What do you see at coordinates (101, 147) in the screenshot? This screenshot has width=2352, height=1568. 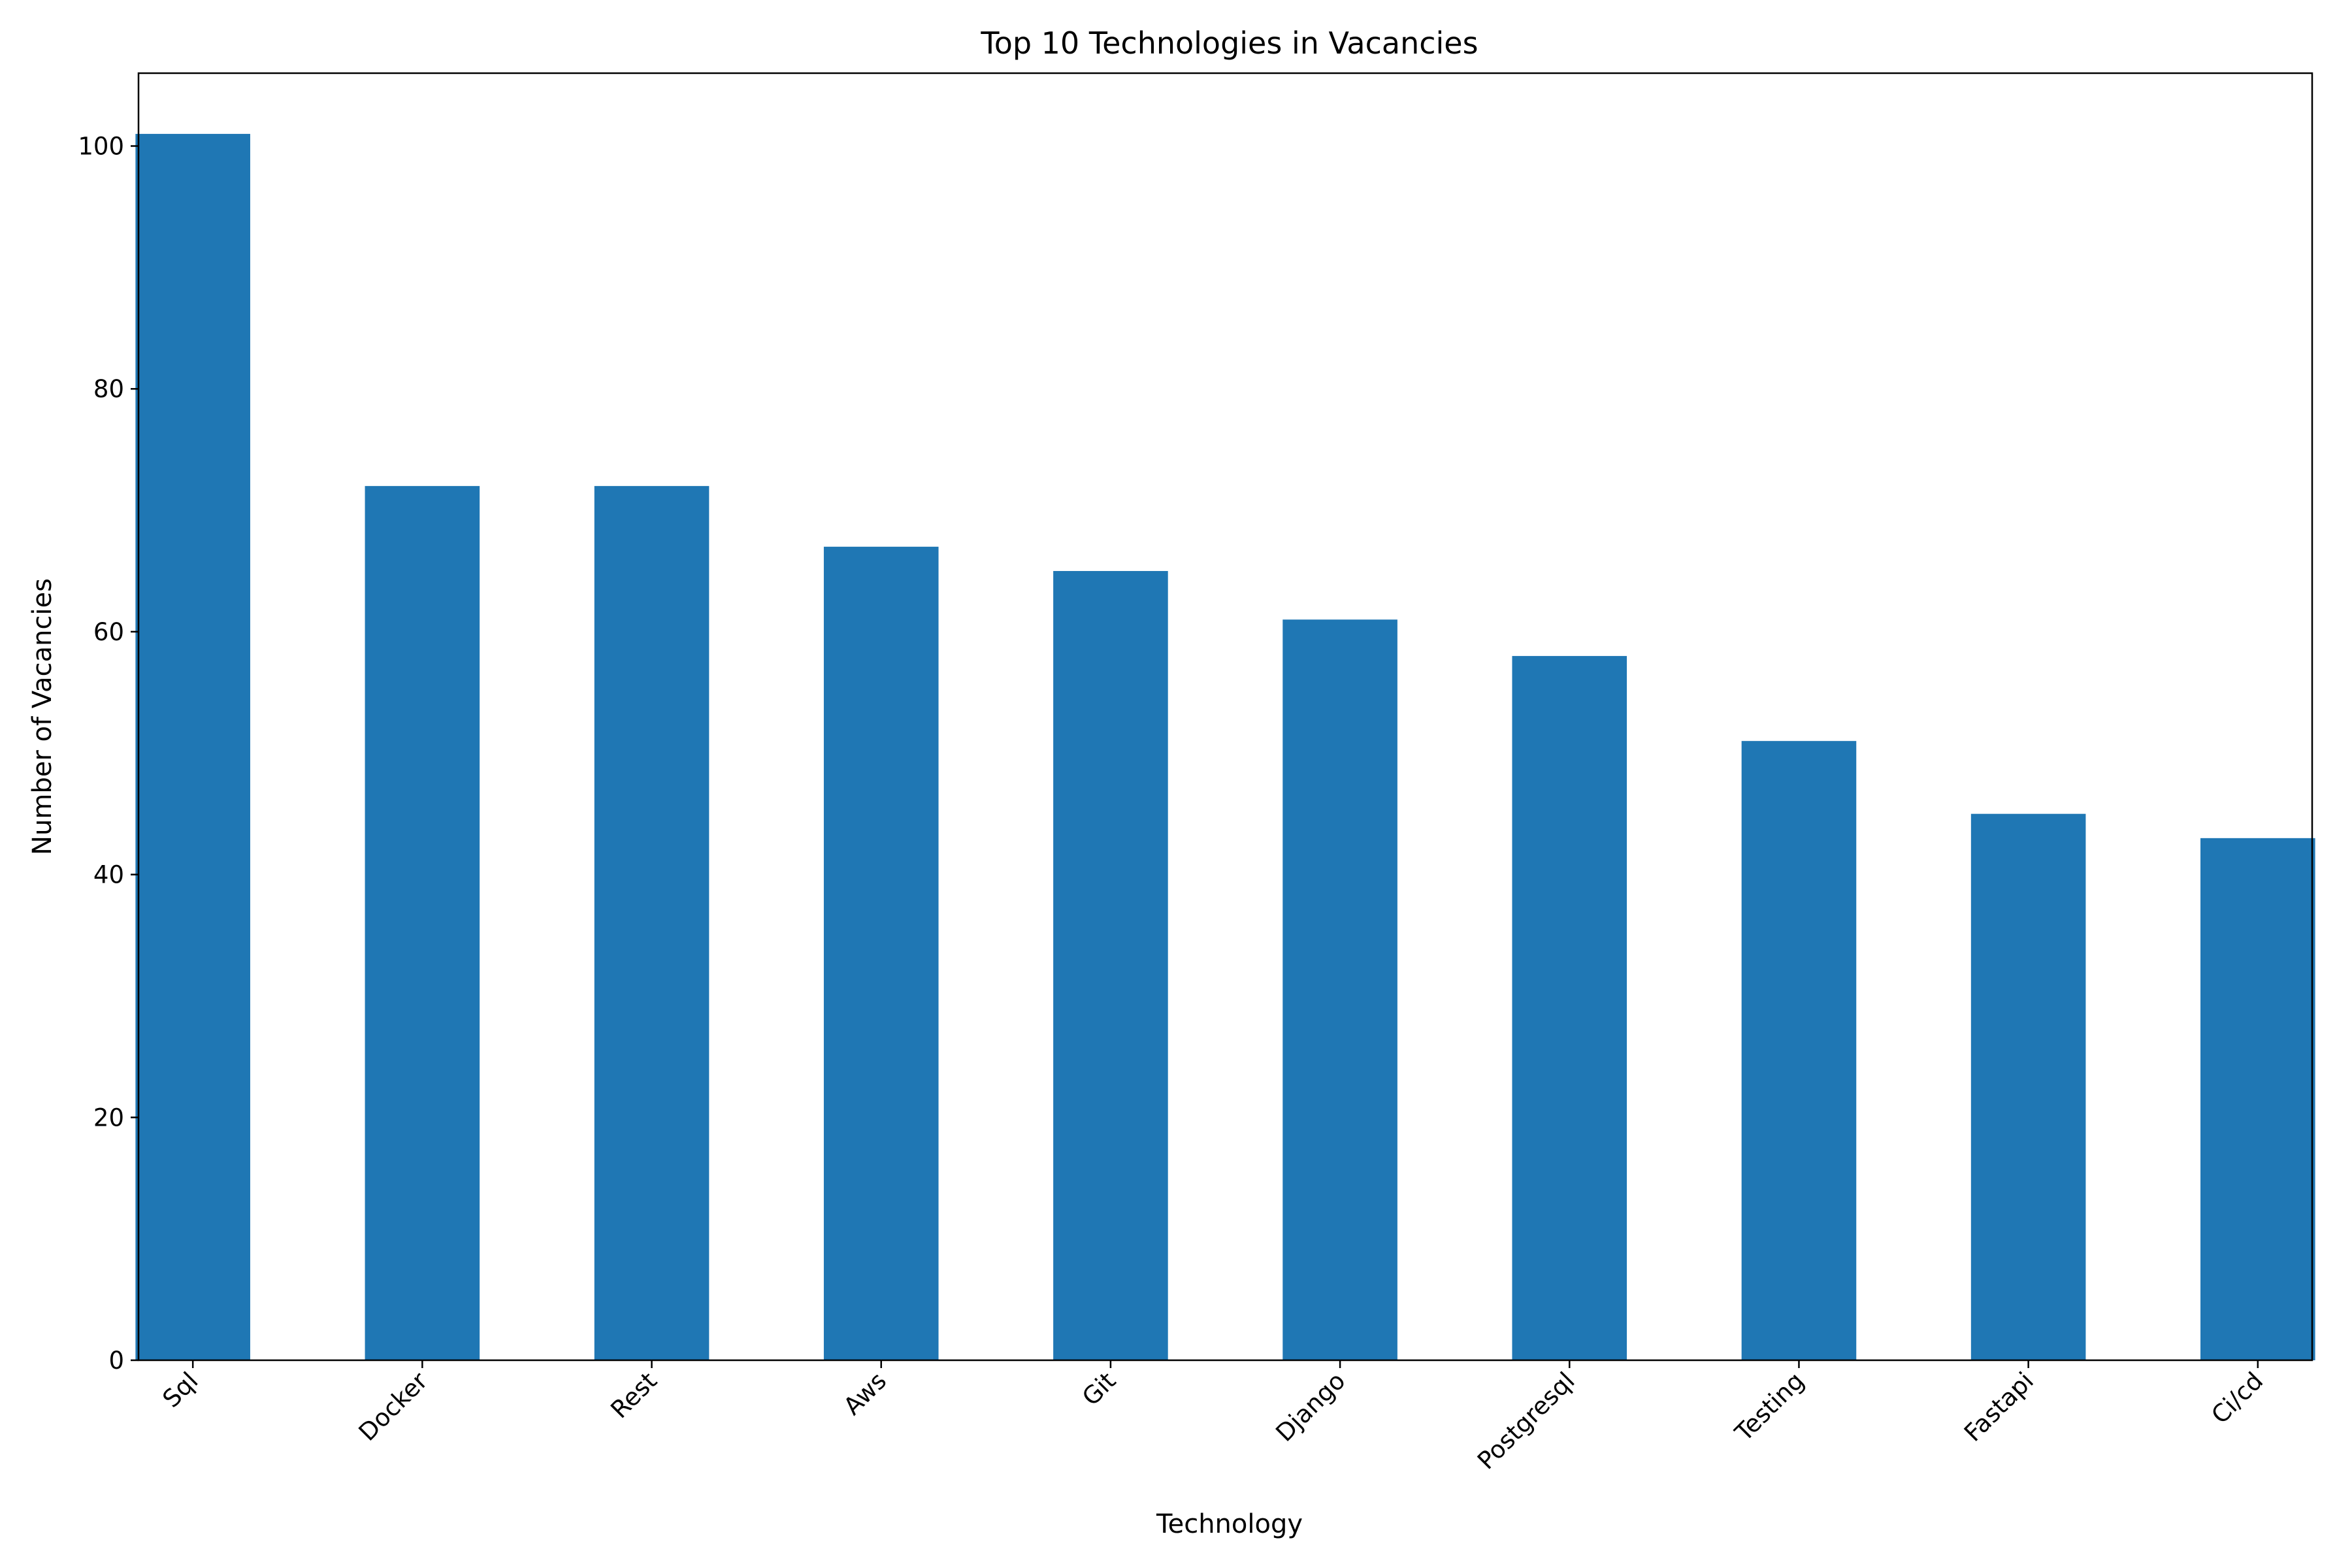 I see `y-tick-label: 100` at bounding box center [101, 147].